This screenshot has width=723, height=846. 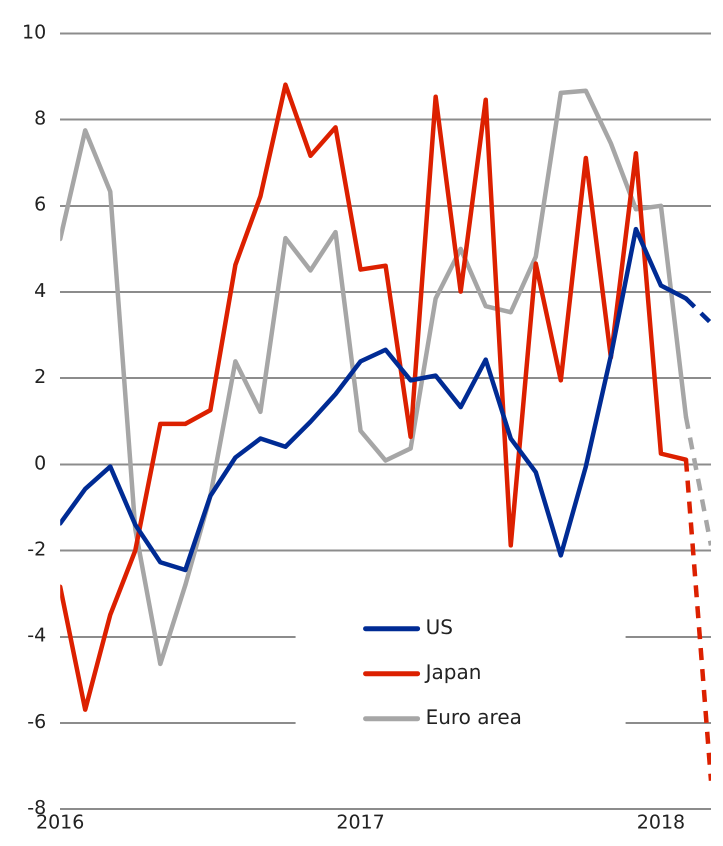 What do you see at coordinates (34, 32) in the screenshot?
I see `y-tick-label: 10` at bounding box center [34, 32].